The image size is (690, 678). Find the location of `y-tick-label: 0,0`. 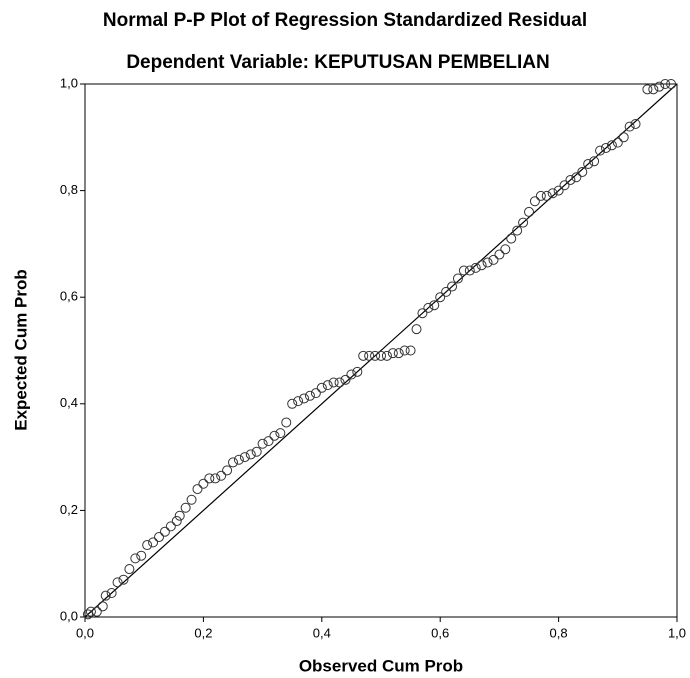

y-tick-label: 0,0 is located at coordinates (69, 615).